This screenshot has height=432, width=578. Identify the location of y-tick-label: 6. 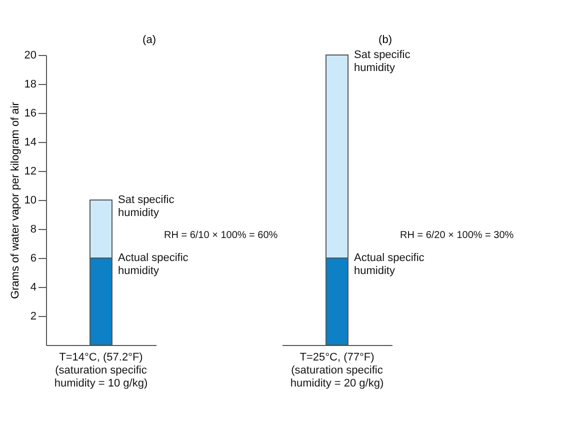
(33, 258).